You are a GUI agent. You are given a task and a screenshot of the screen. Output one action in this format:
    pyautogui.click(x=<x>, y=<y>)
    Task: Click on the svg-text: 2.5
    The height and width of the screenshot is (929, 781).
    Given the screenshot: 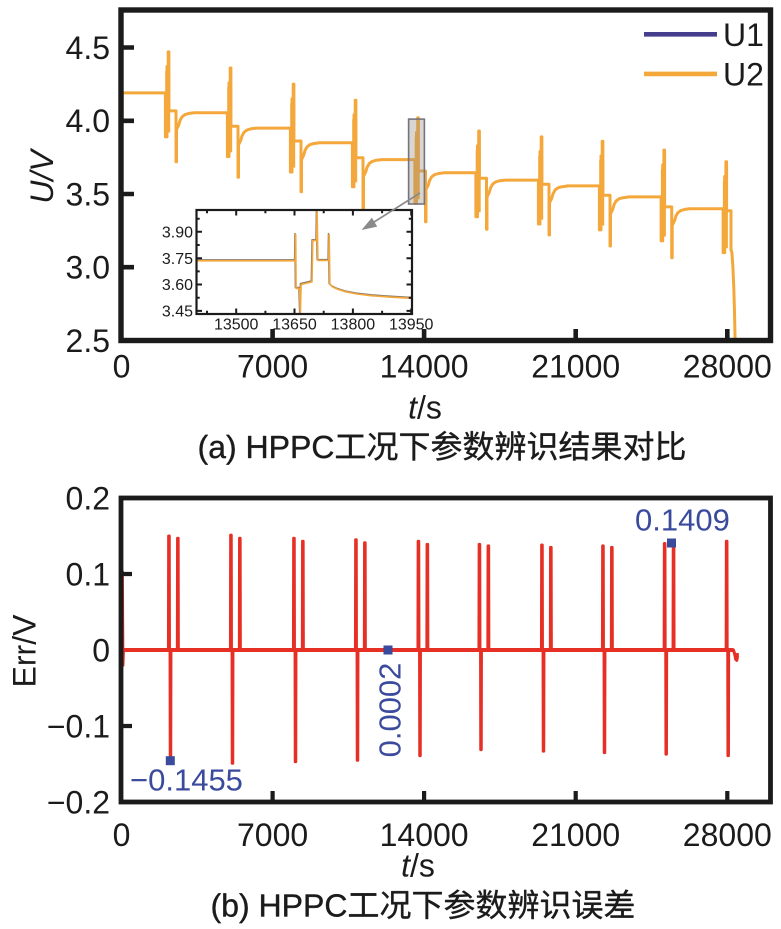 What is the action you would take?
    pyautogui.click(x=88, y=341)
    